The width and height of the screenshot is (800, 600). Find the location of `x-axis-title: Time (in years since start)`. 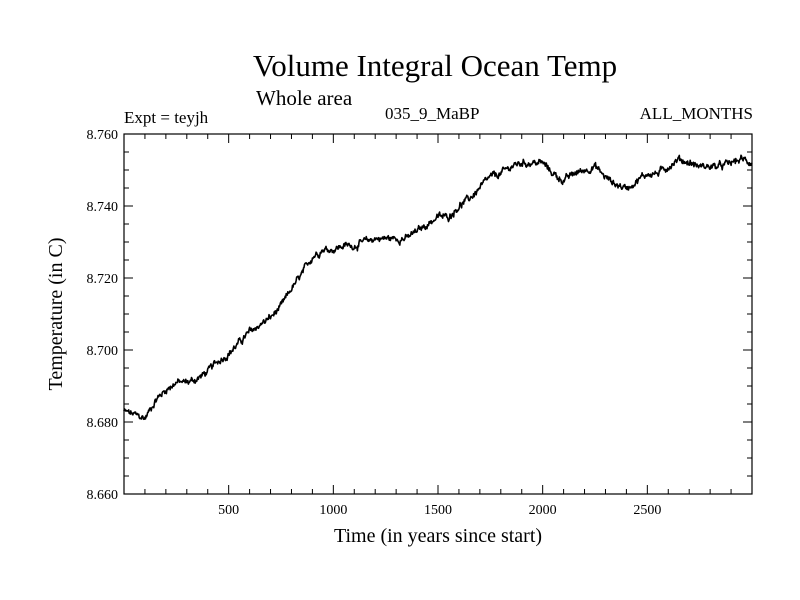

x-axis-title: Time (in years since start) is located at coordinates (438, 536).